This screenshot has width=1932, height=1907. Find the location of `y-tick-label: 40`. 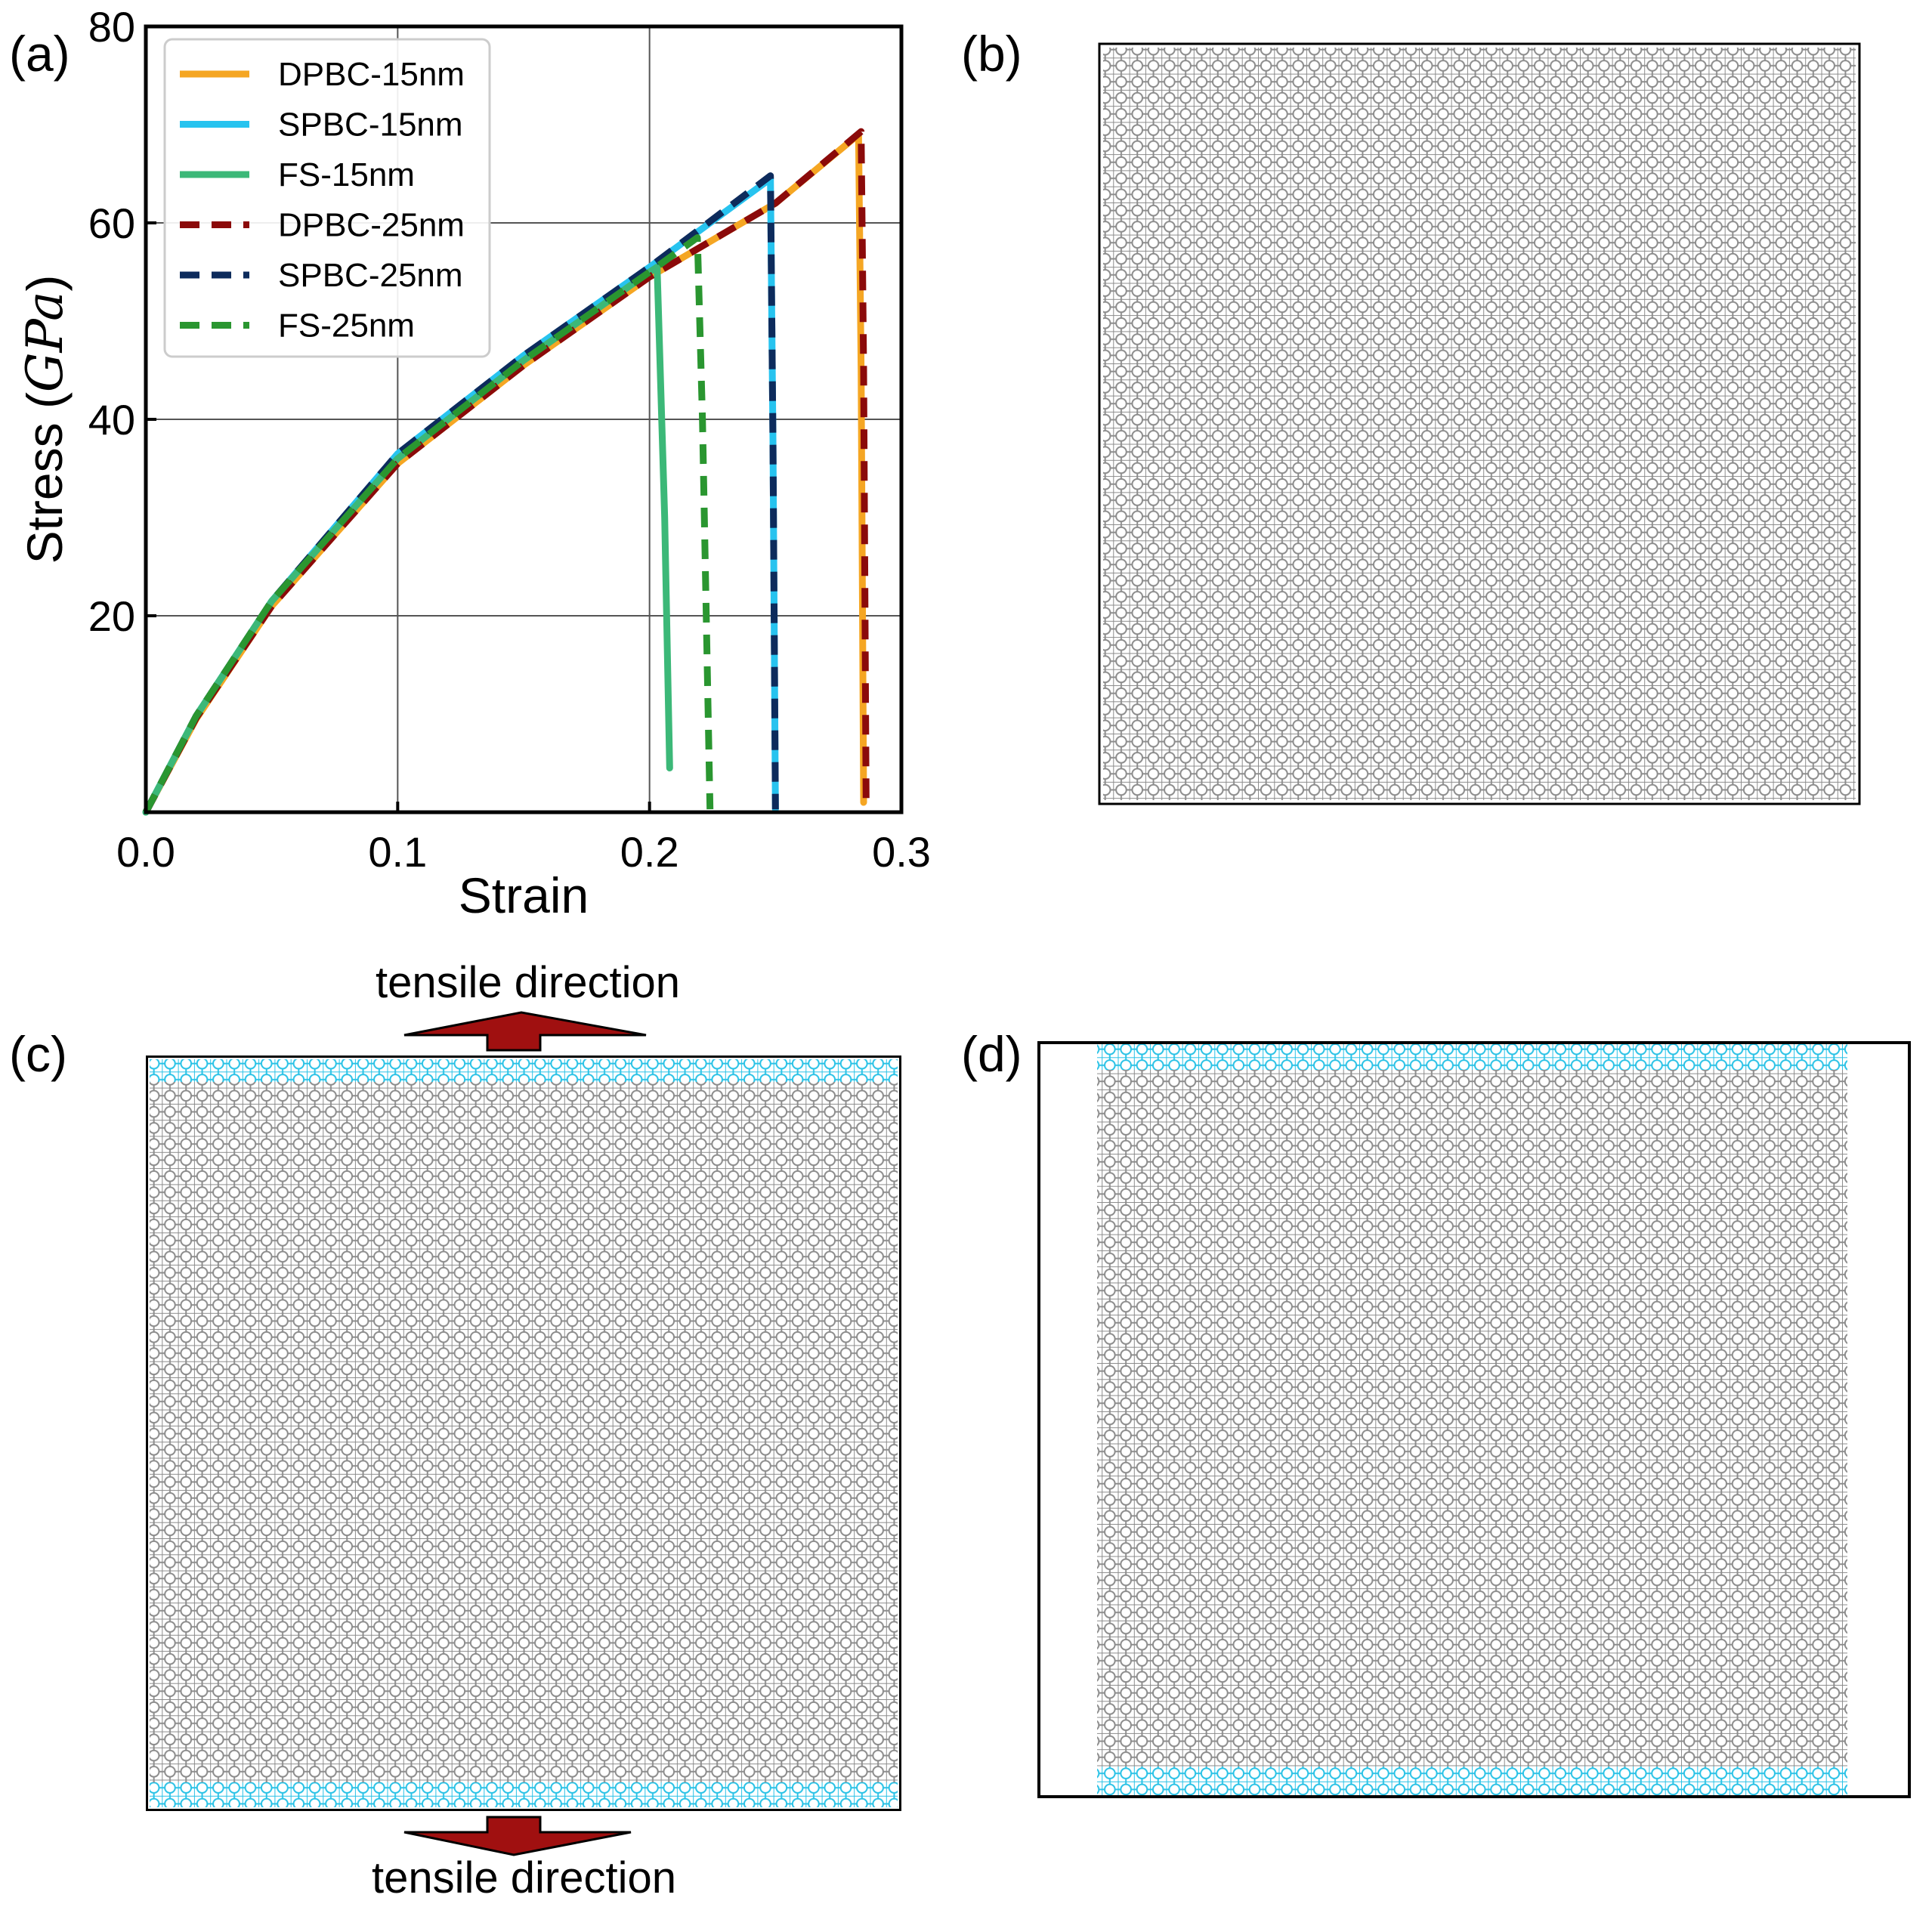

y-tick-label: 40 is located at coordinates (112, 420).